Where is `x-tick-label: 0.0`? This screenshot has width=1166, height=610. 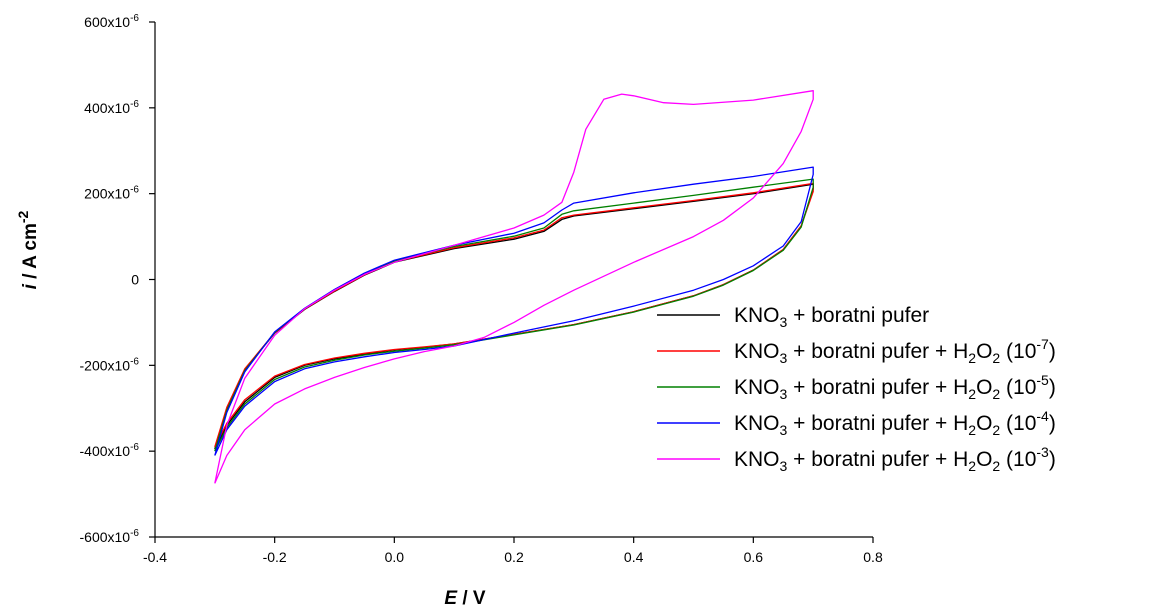
x-tick-label: 0.0 is located at coordinates (395, 557).